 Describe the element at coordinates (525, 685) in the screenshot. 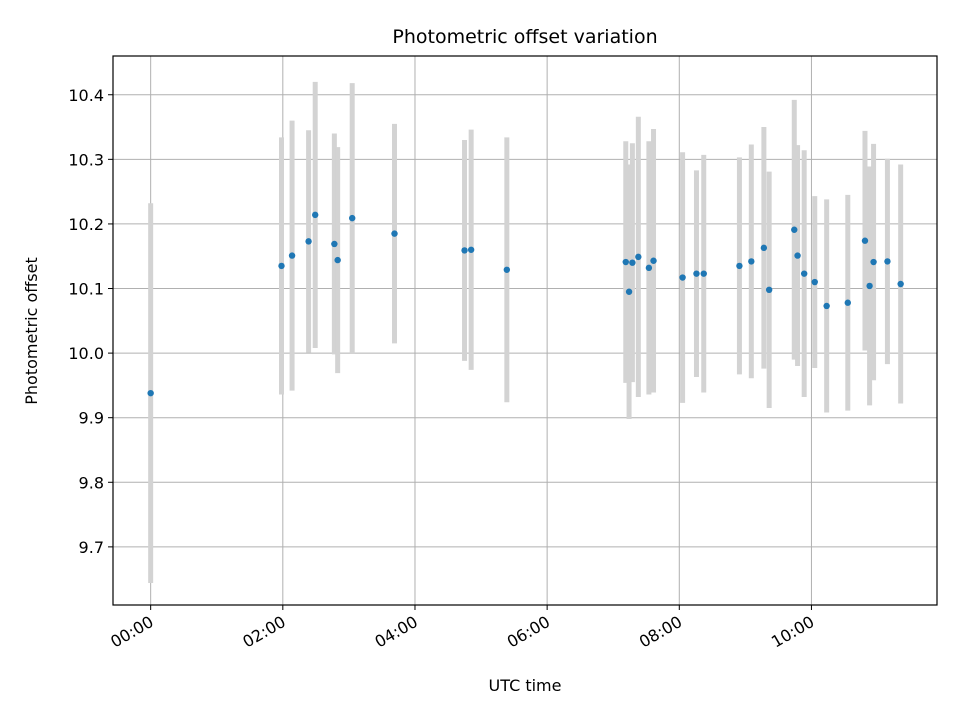

I see `x-axis-label: UTC time` at that location.